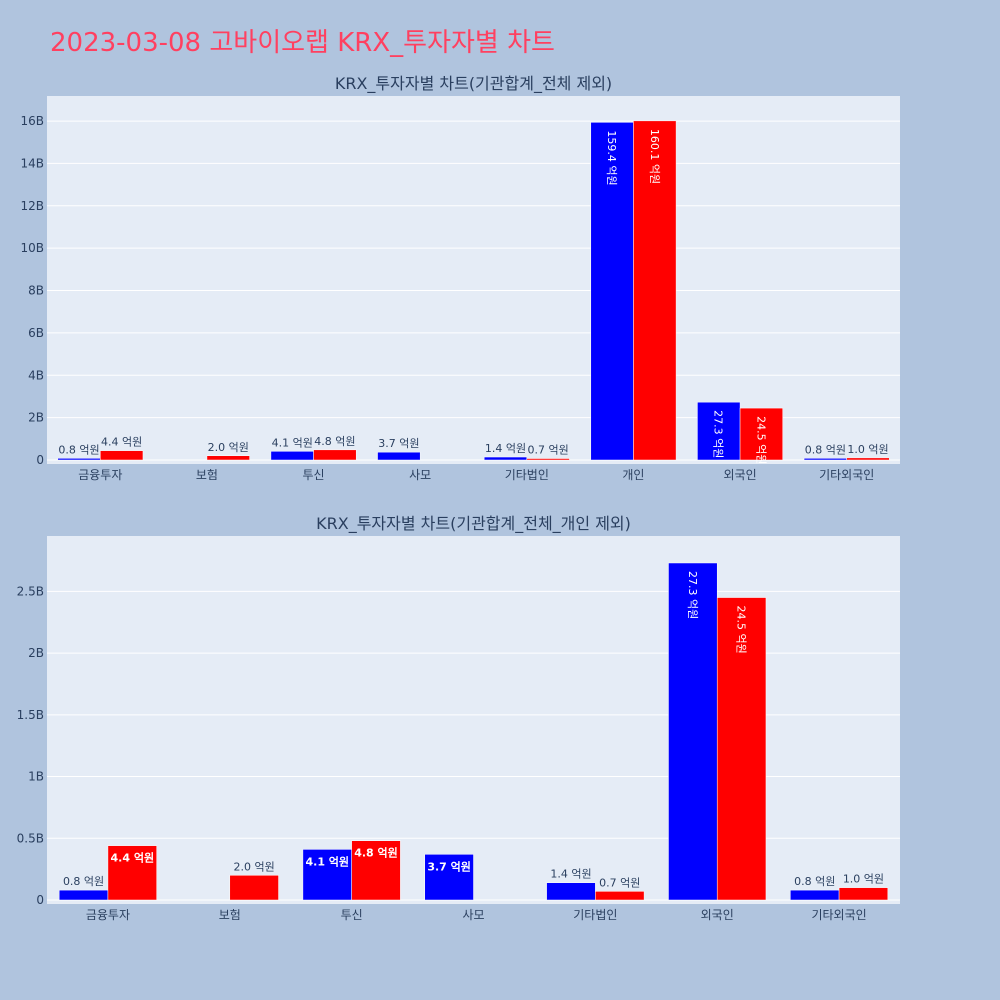  What do you see at coordinates (32, 121) in the screenshot?
I see `y-tick-label: 16B` at bounding box center [32, 121].